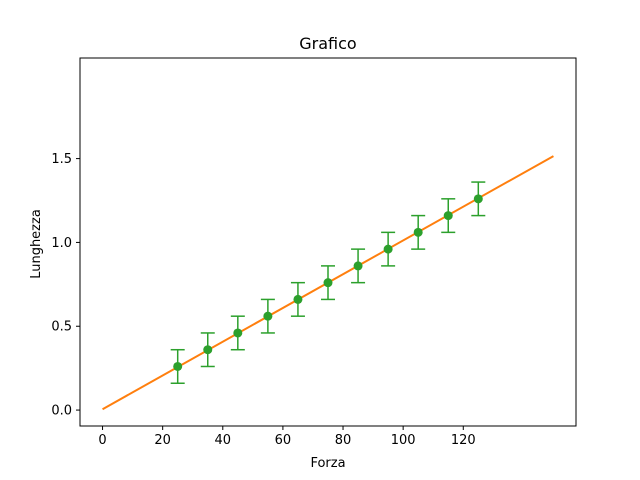  What do you see at coordinates (61, 159) in the screenshot?
I see `y-tick-label: 1.5` at bounding box center [61, 159].